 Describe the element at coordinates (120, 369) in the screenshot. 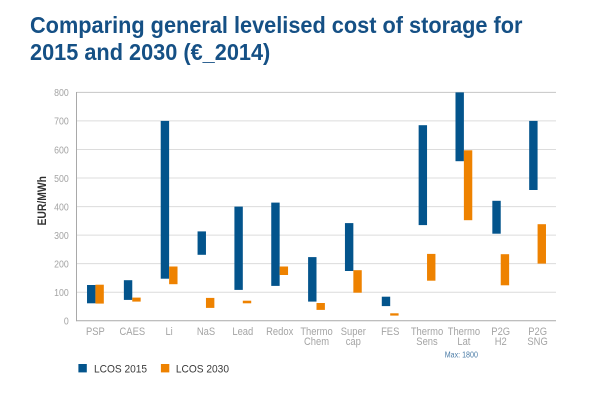

I see `svg-text: LCOS 2015` at that location.